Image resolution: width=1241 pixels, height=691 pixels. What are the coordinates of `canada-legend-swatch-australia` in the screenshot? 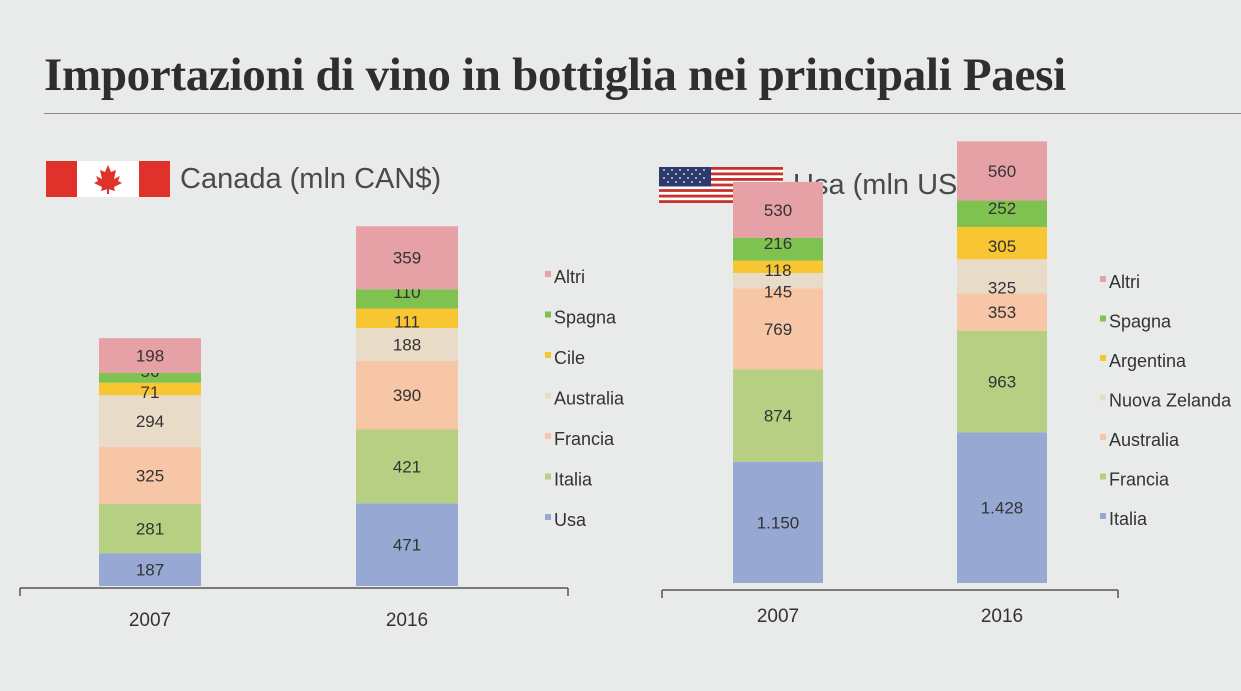 It's located at (548, 395).